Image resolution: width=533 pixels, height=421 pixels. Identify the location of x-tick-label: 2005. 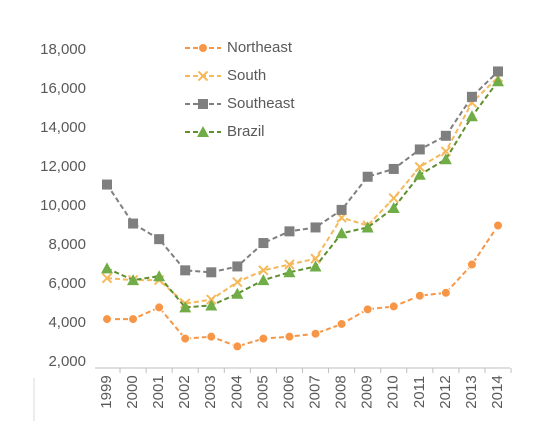
(262, 391).